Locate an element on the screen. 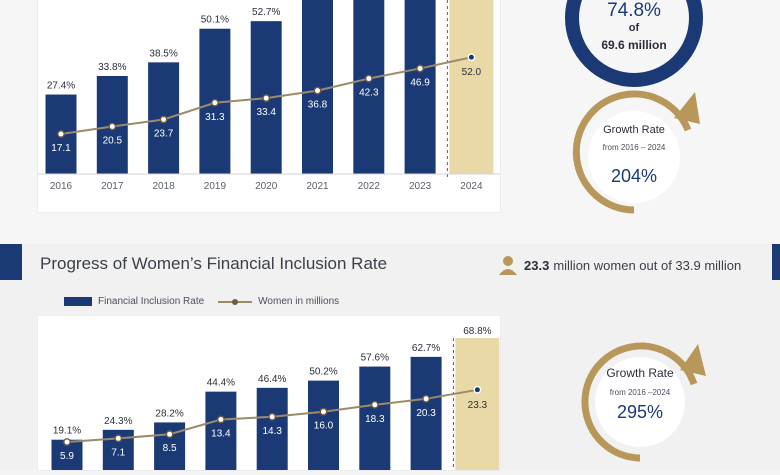  line-value-label: 18.3 is located at coordinates (375, 419).